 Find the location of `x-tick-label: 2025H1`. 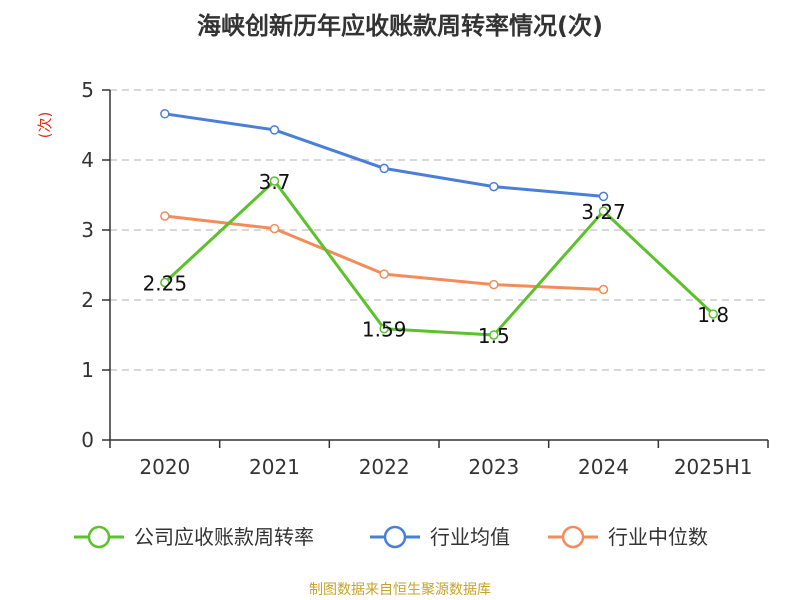

x-tick-label: 2025H1 is located at coordinates (713, 467).